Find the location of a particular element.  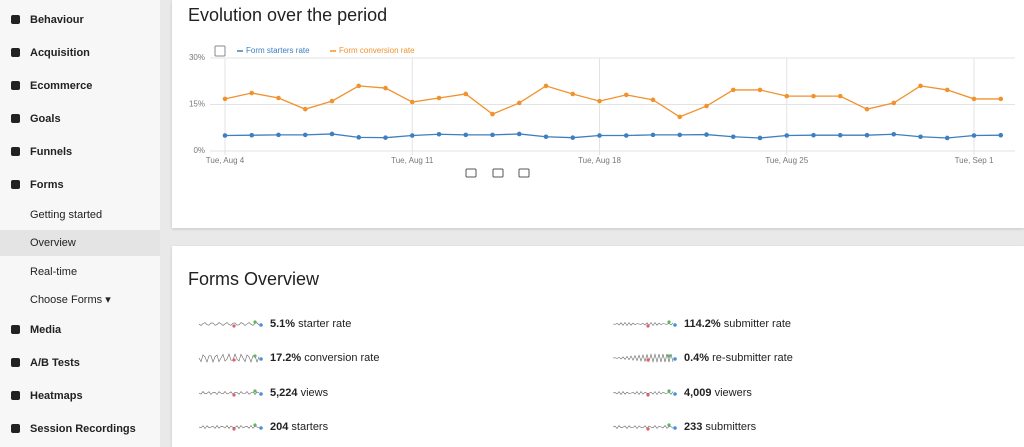

nav-item: A/B Tests is located at coordinates (80, 363).